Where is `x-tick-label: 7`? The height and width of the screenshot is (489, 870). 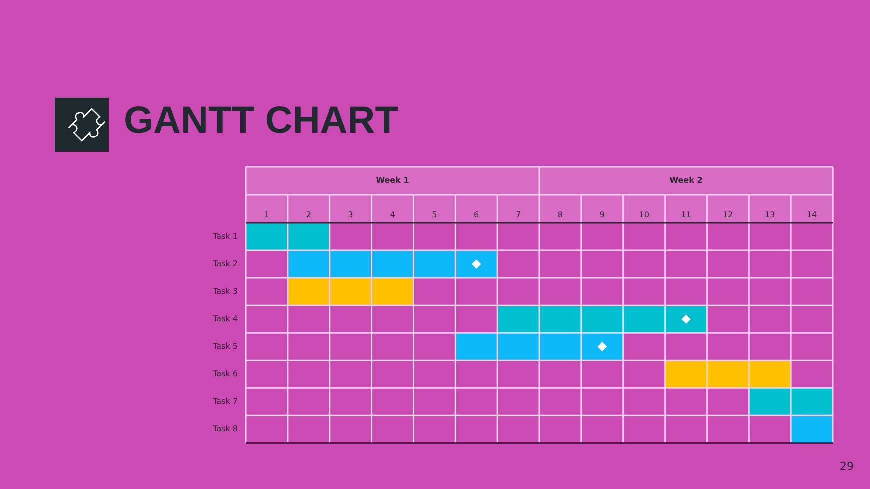 x-tick-label: 7 is located at coordinates (519, 215).